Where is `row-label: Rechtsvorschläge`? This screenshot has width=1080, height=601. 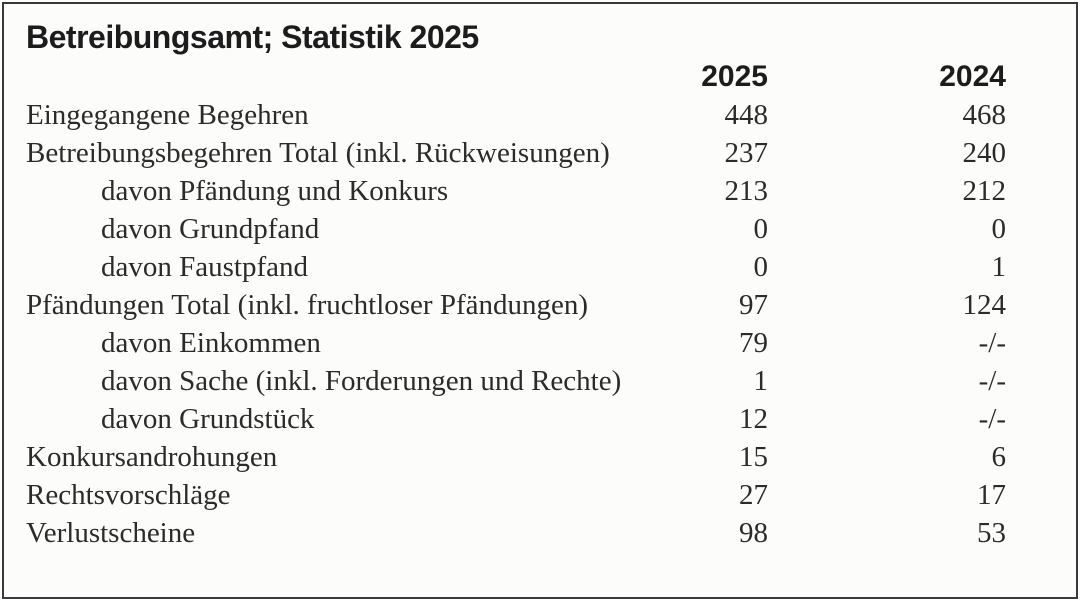 row-label: Rechtsvorschläge is located at coordinates (128, 495).